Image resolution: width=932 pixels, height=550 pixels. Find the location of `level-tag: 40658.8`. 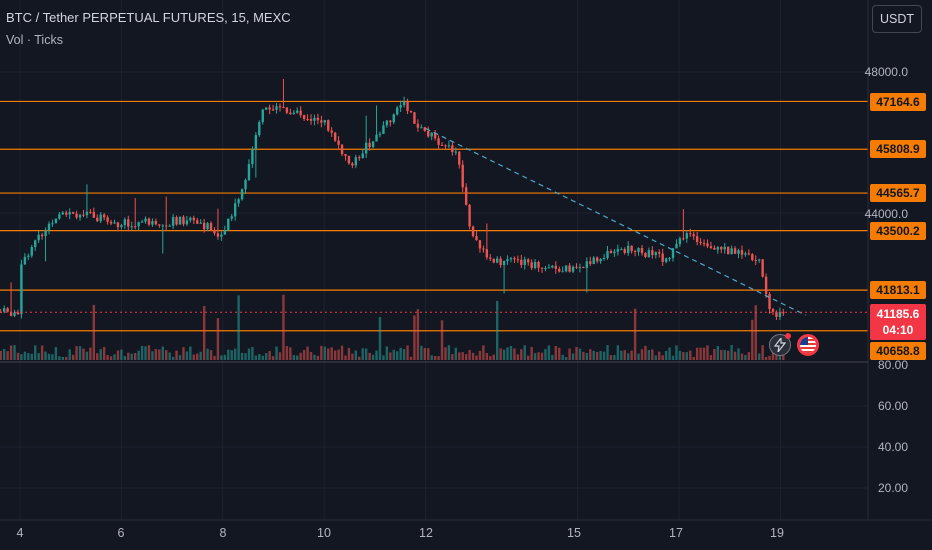

level-tag: 40658.8 is located at coordinates (898, 351).